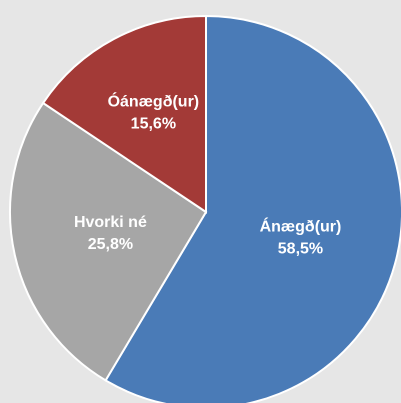  What do you see at coordinates (153, 124) in the screenshot?
I see `data-label-value: 15,6%` at bounding box center [153, 124].